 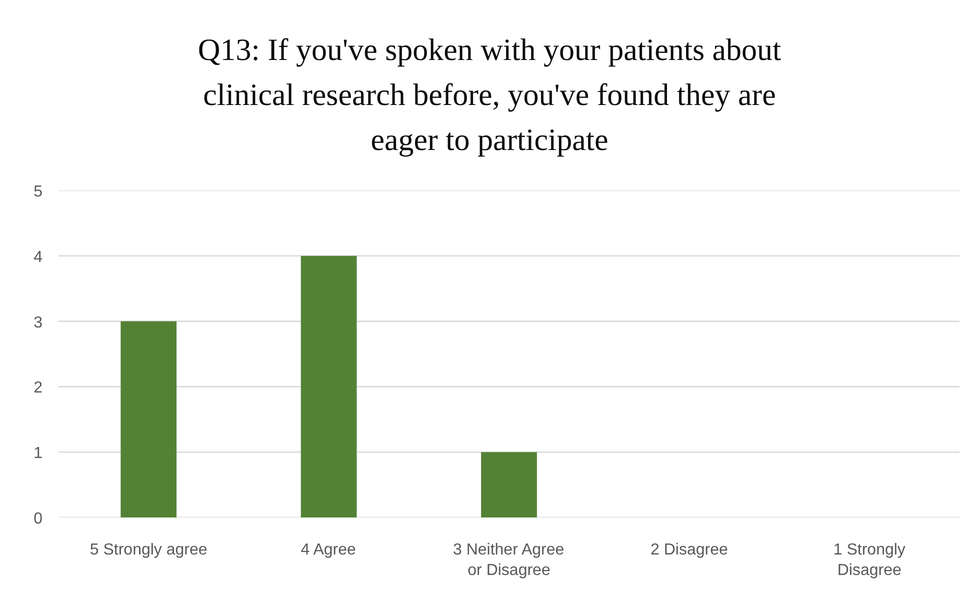 I want to click on x-tick-label: 4 Agree, so click(x=328, y=550).